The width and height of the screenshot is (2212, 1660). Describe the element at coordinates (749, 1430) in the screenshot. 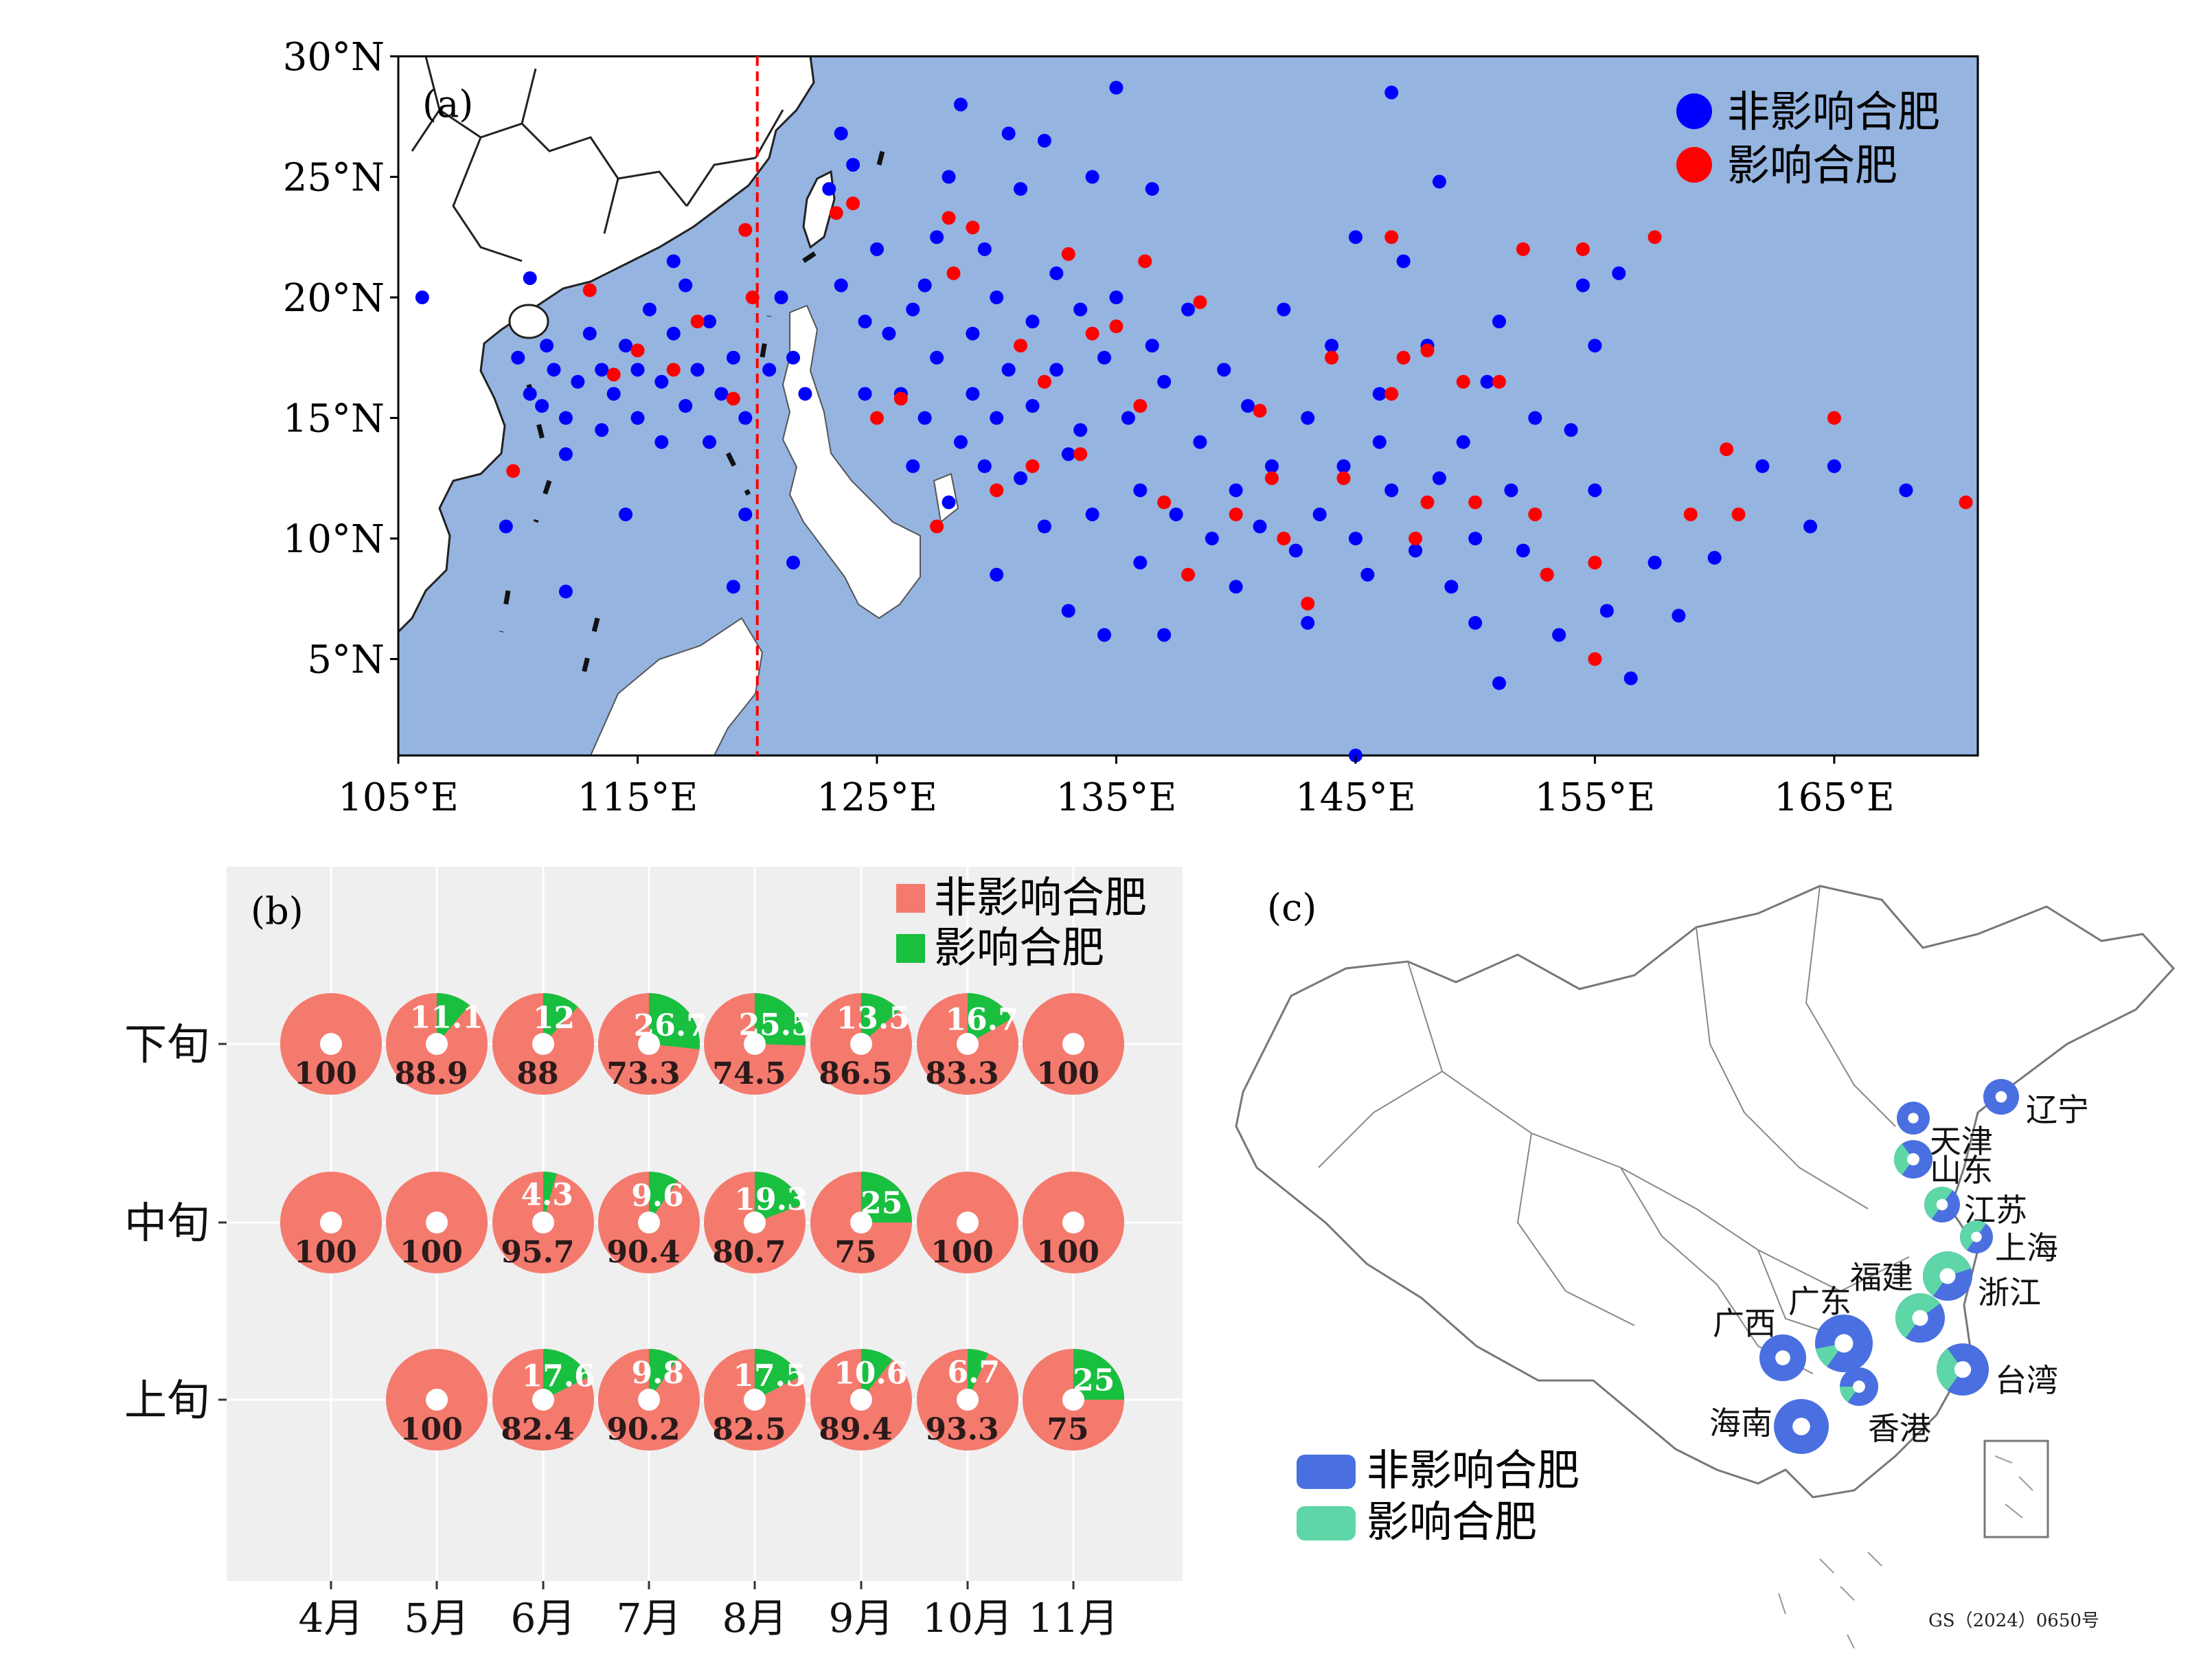

I see `pie-label-non-affect: 82.5` at that location.